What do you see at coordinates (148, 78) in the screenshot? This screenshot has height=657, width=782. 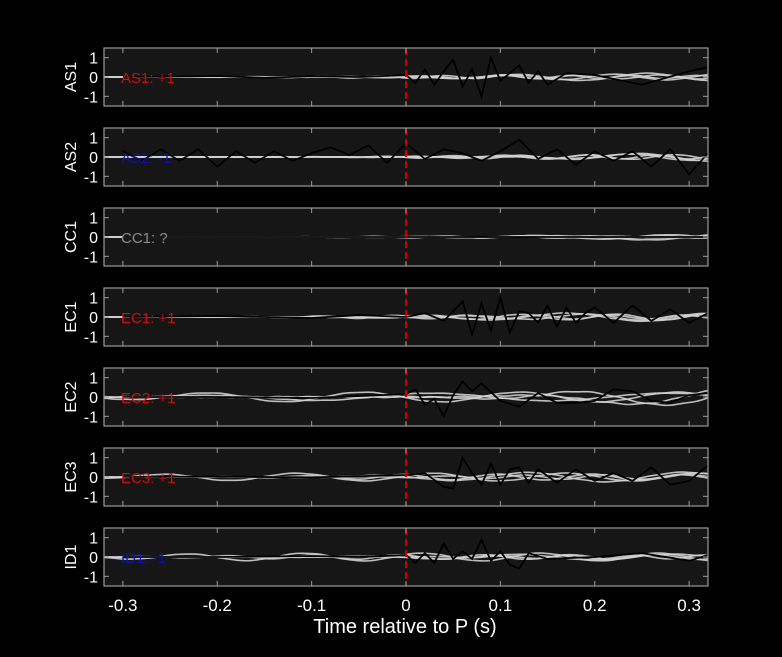 I see `polarity-label: AS1: +1` at bounding box center [148, 78].